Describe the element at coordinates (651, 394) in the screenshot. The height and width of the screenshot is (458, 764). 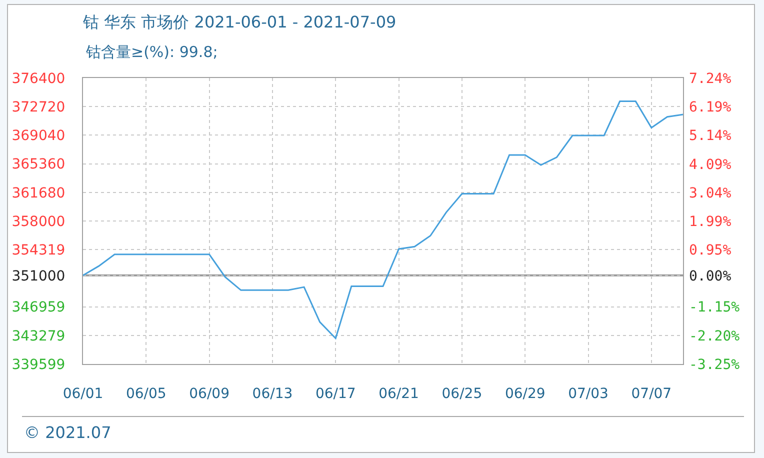
I see `x-tick-label: 07/07` at that location.